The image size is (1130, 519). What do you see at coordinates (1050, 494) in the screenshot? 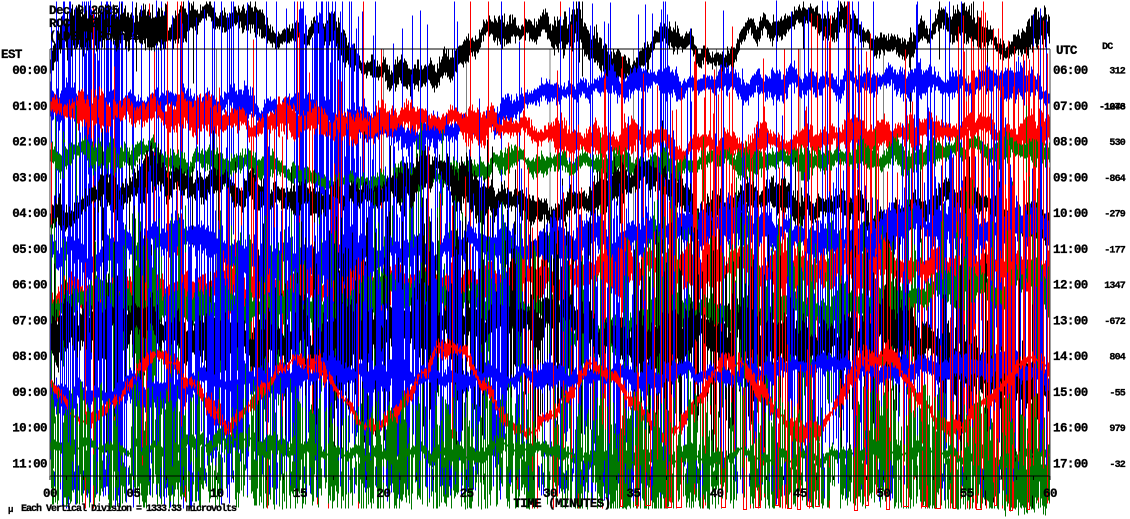
I see `svg-text: 60` at bounding box center [1050, 494].